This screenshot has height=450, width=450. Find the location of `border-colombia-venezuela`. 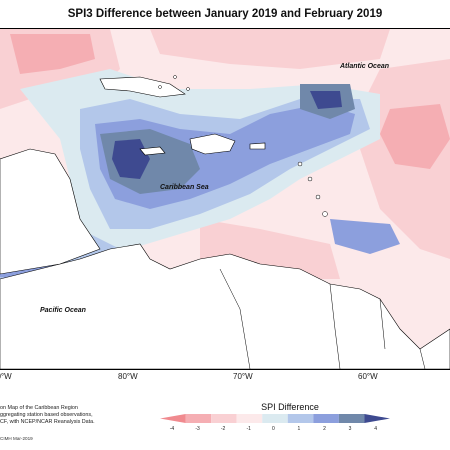

border-colombia-venezuela is located at coordinates (235, 318).